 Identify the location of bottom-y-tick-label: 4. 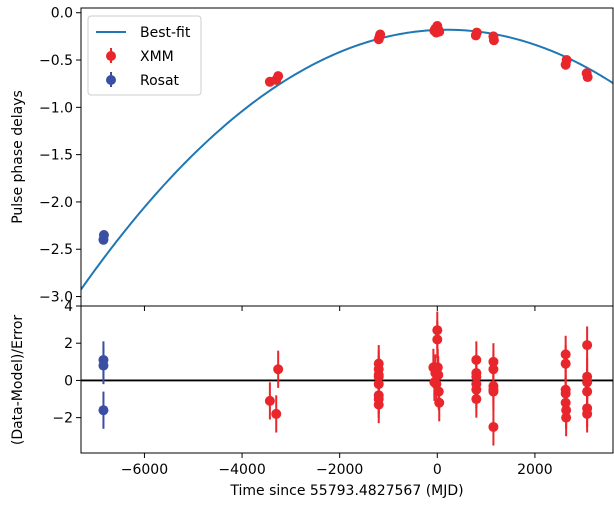
(68, 307).